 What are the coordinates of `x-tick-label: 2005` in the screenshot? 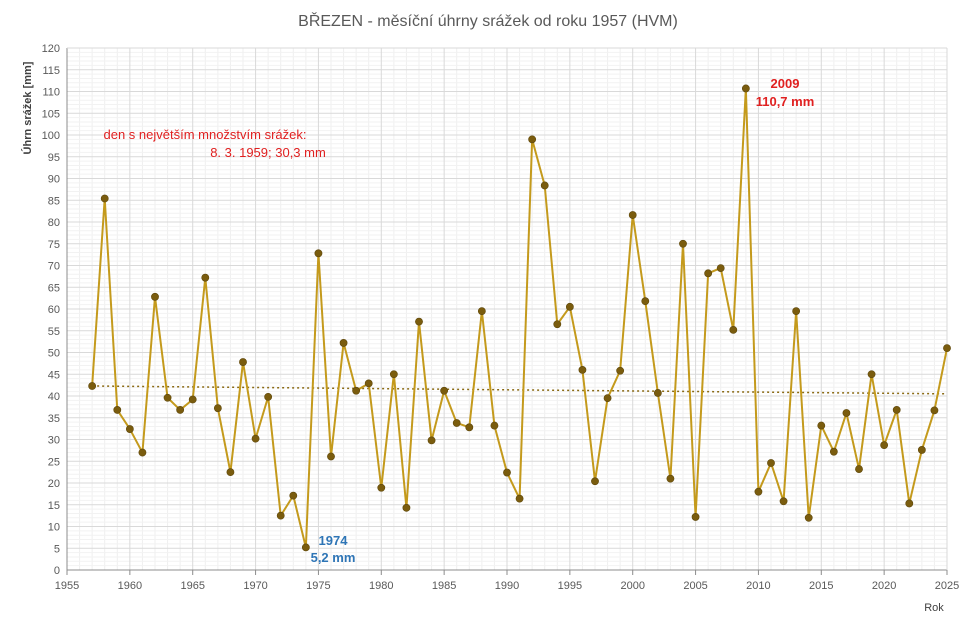 It's located at (695, 586).